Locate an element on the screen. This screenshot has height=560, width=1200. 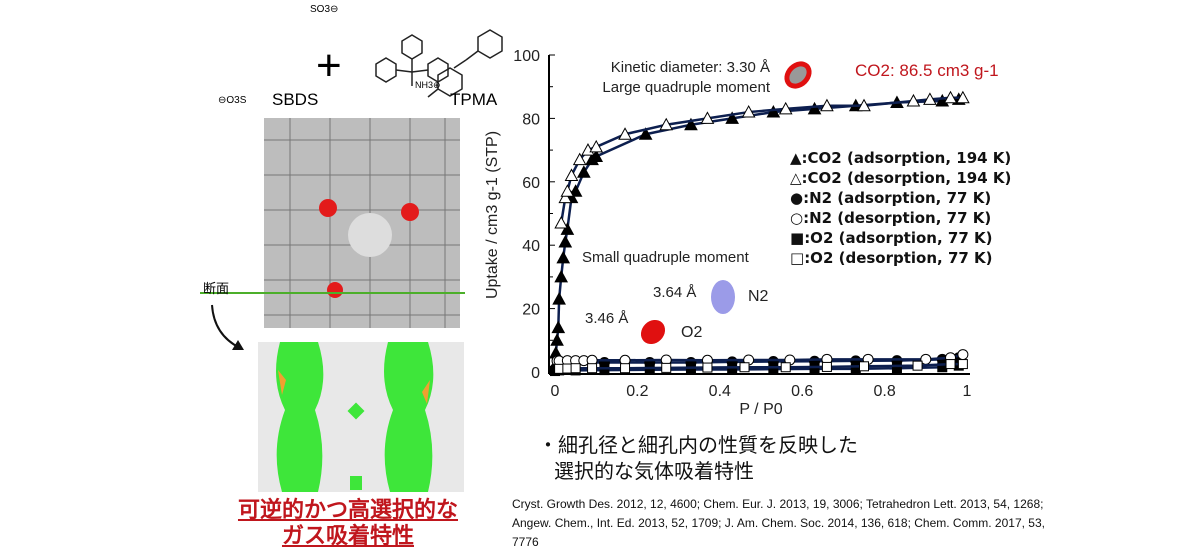
x-tick-label: 0.2 is located at coordinates (637, 391).